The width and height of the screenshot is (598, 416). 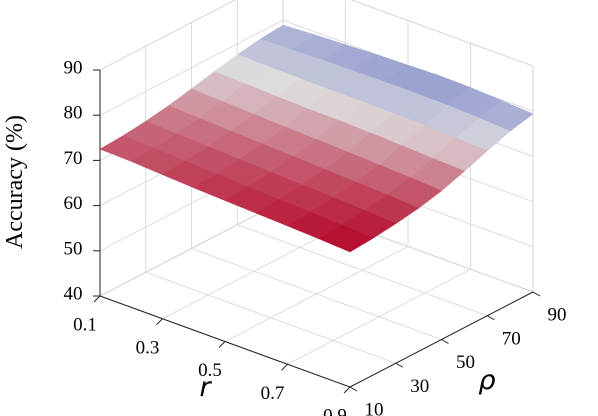 I want to click on z-tick-label: 90, so click(x=73, y=68).